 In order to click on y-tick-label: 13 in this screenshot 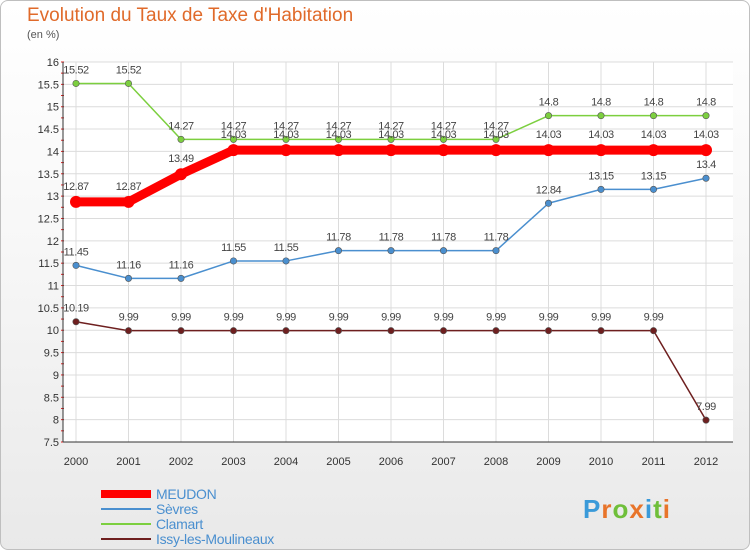, I will do `click(53, 197)`.